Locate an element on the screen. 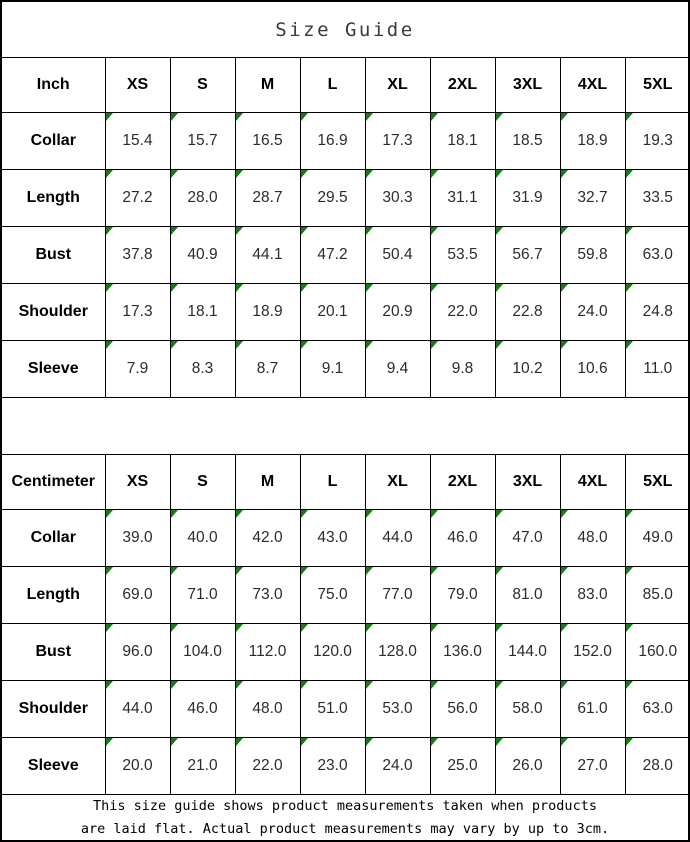  inch-cell-collar-4xl: 18.9 is located at coordinates (593, 141).